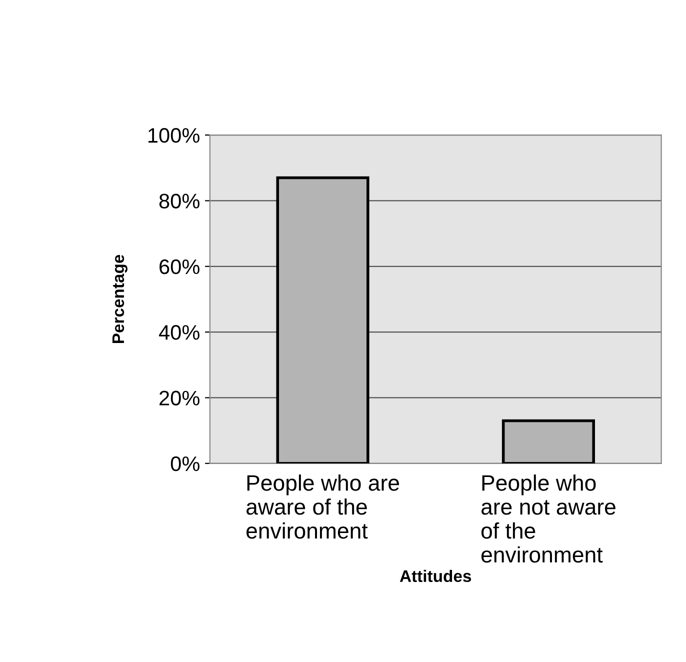 The image size is (686, 662). I want to click on y-tick-label: 100%, so click(174, 135).